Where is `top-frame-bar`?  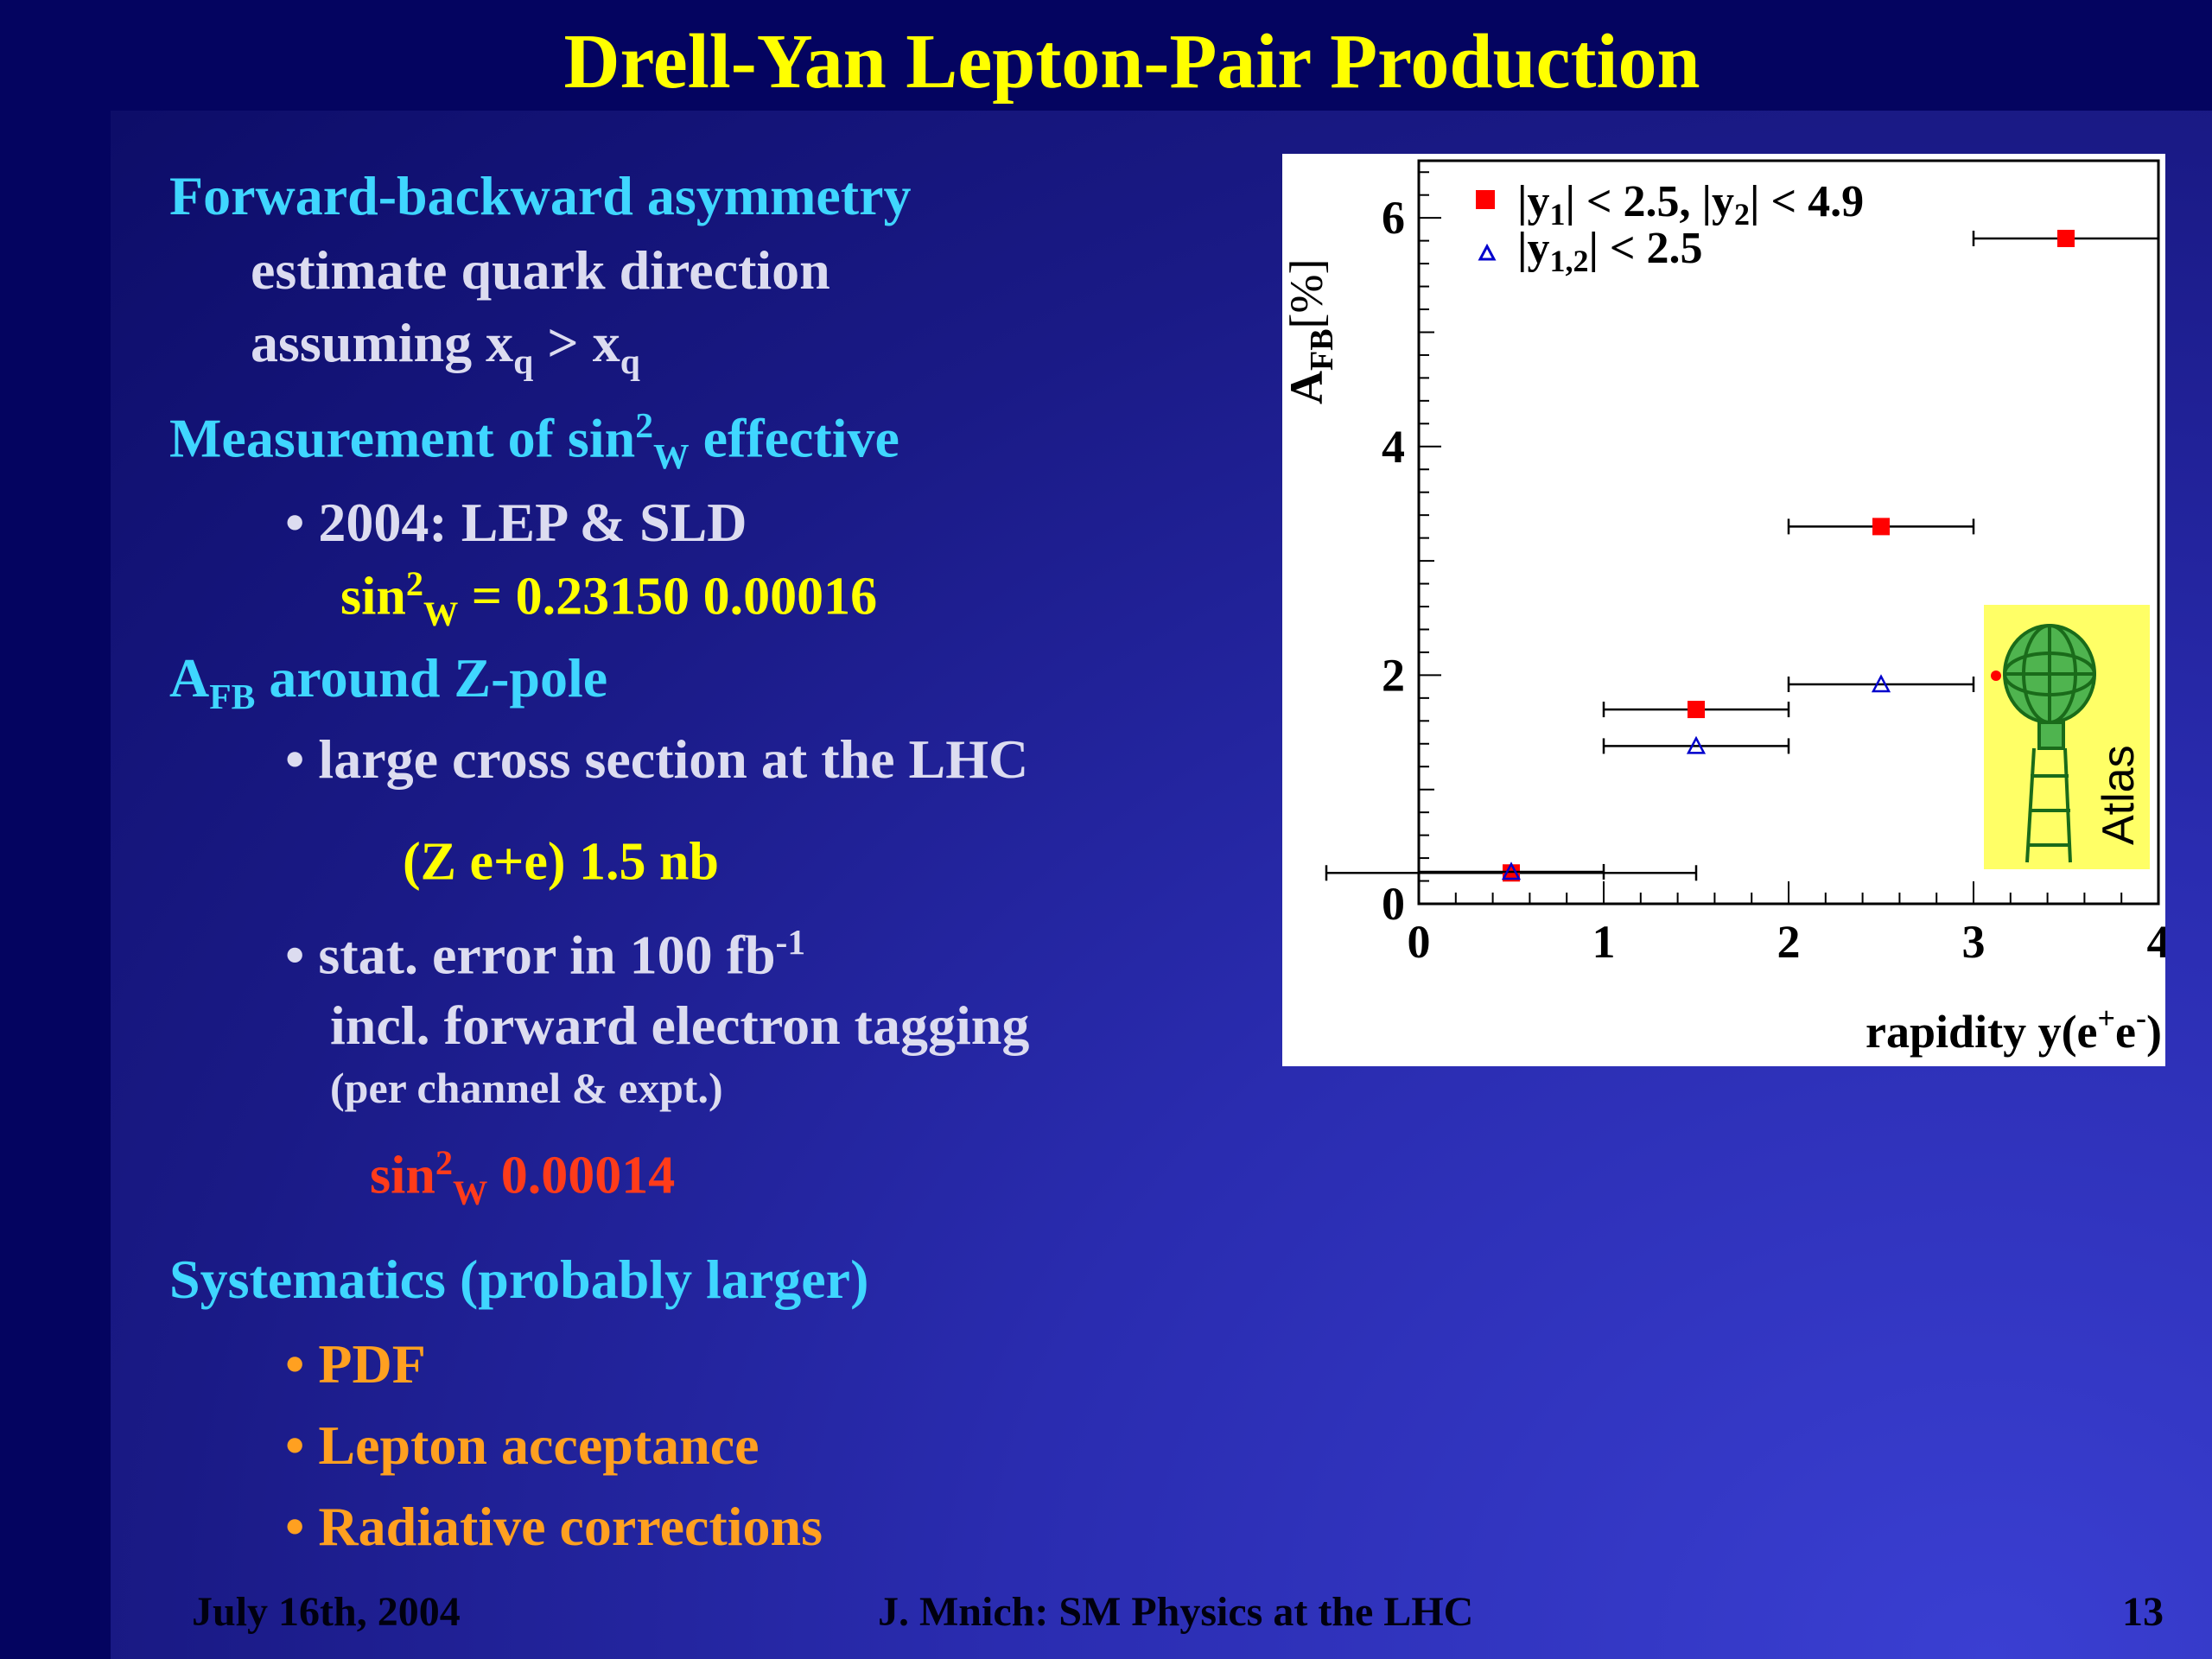
top-frame-bar is located at coordinates (1106, 55).